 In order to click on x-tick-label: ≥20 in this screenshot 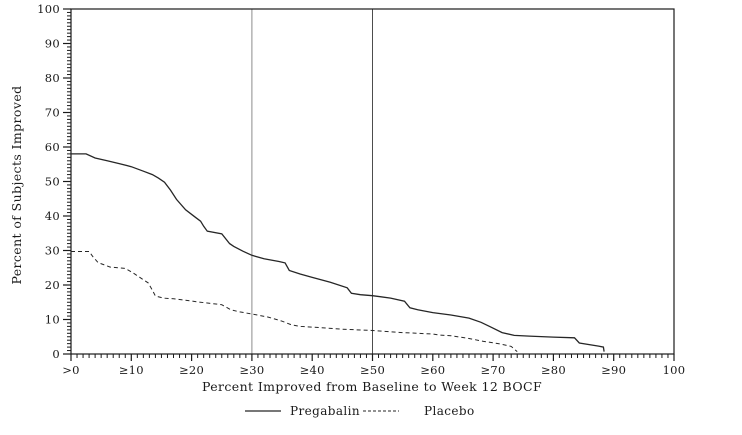, I will do `click(191, 370)`.